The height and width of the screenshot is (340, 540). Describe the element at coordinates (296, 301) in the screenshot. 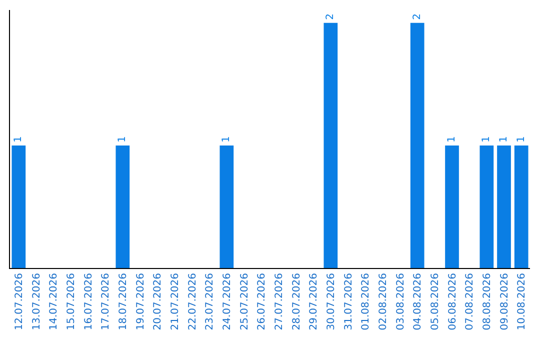

I see `x-tick-label: 28.07.2026` at that location.